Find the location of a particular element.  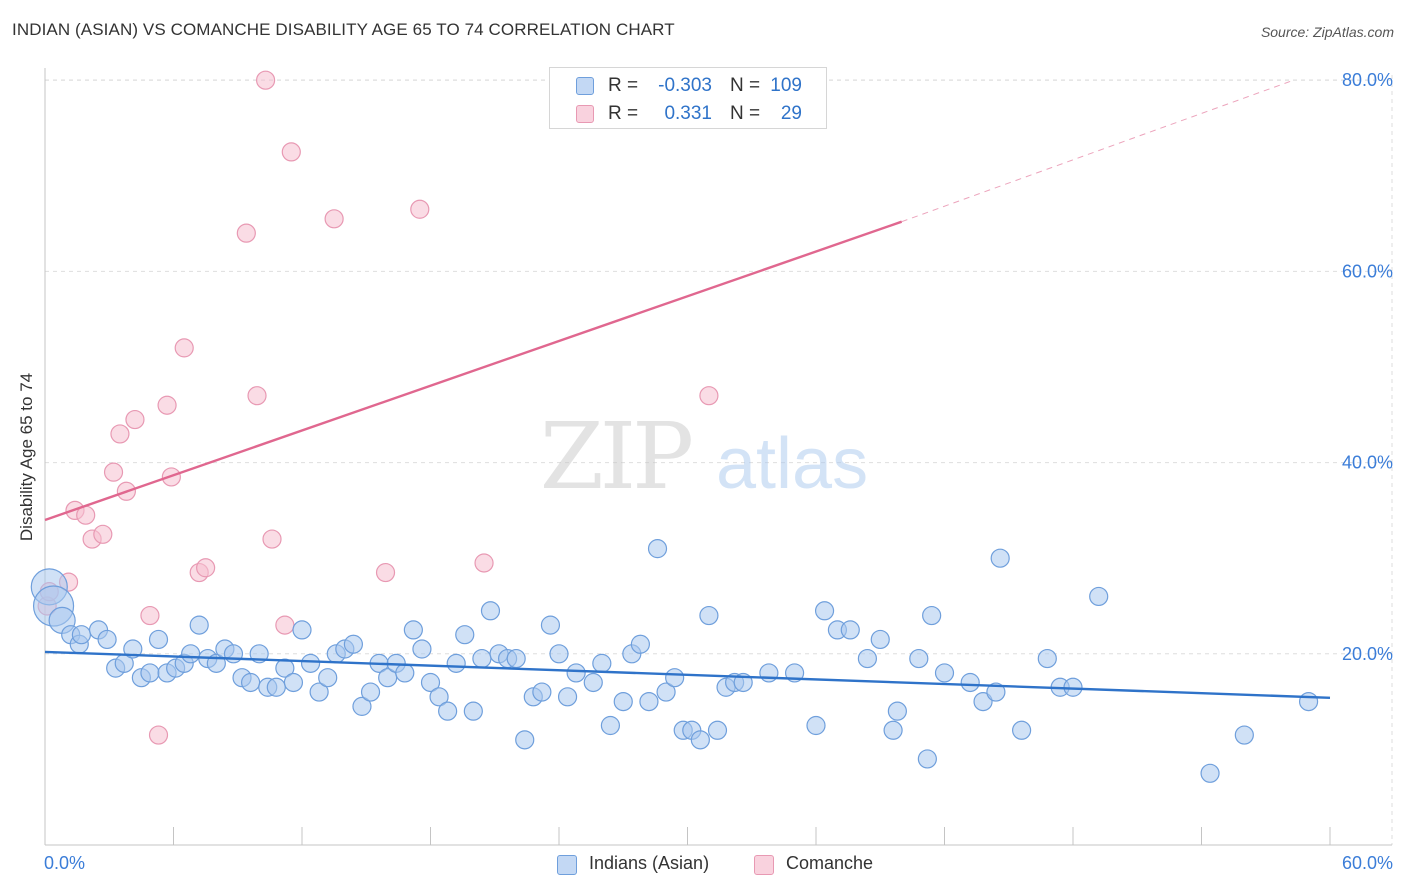

r-value: -0.303 is located at coordinates (685, 85).